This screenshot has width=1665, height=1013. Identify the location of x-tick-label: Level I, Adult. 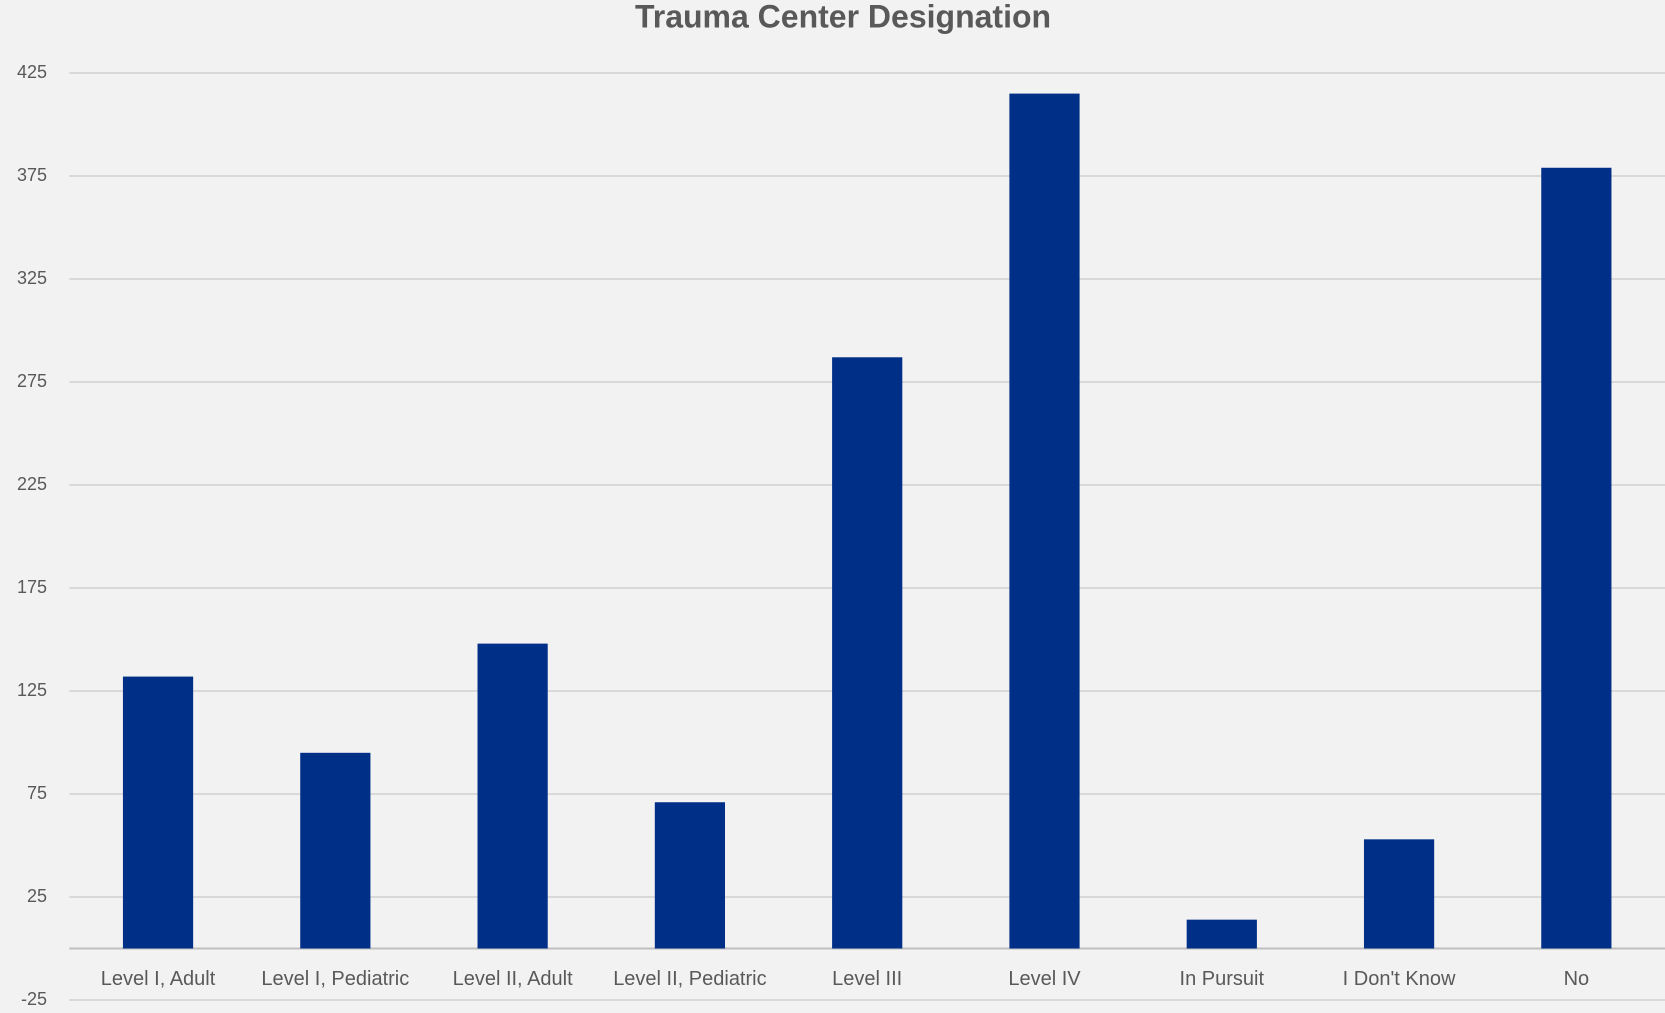
(158, 979).